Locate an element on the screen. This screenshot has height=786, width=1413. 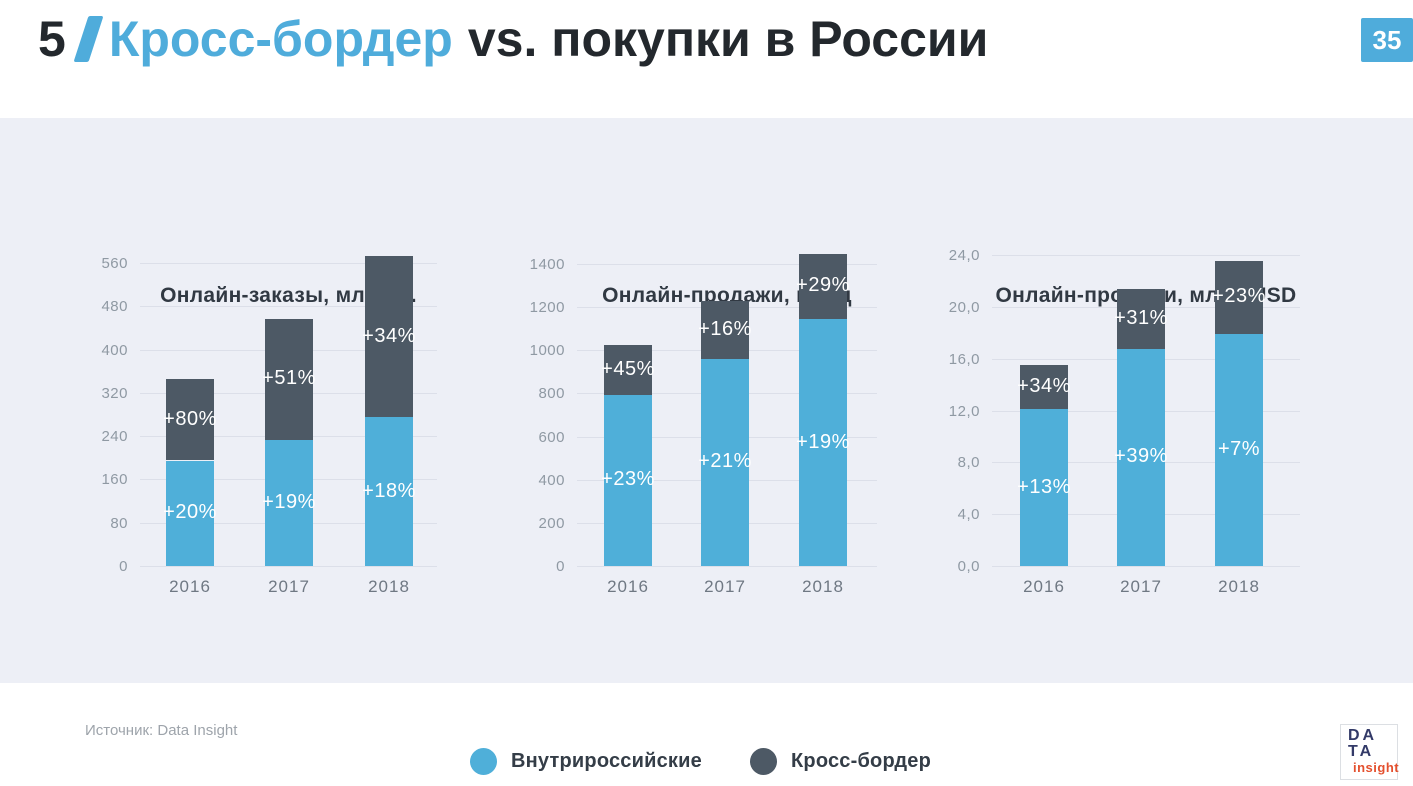
legend-dot-crossborder is located at coordinates (763, 761).